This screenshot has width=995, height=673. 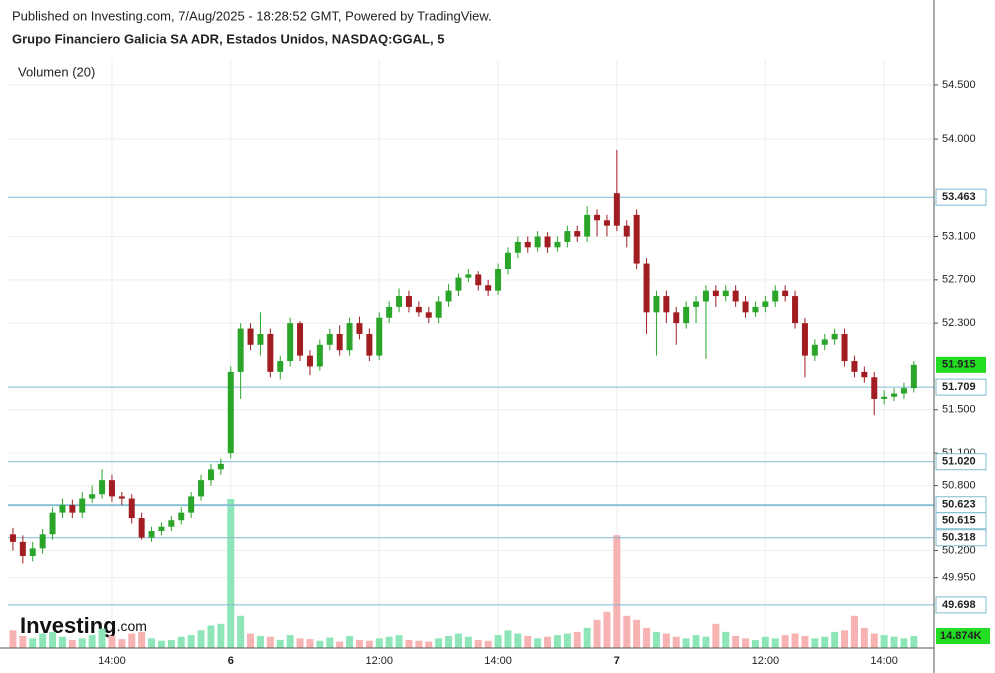 I want to click on price-line-label: 49.698, so click(x=959, y=605).